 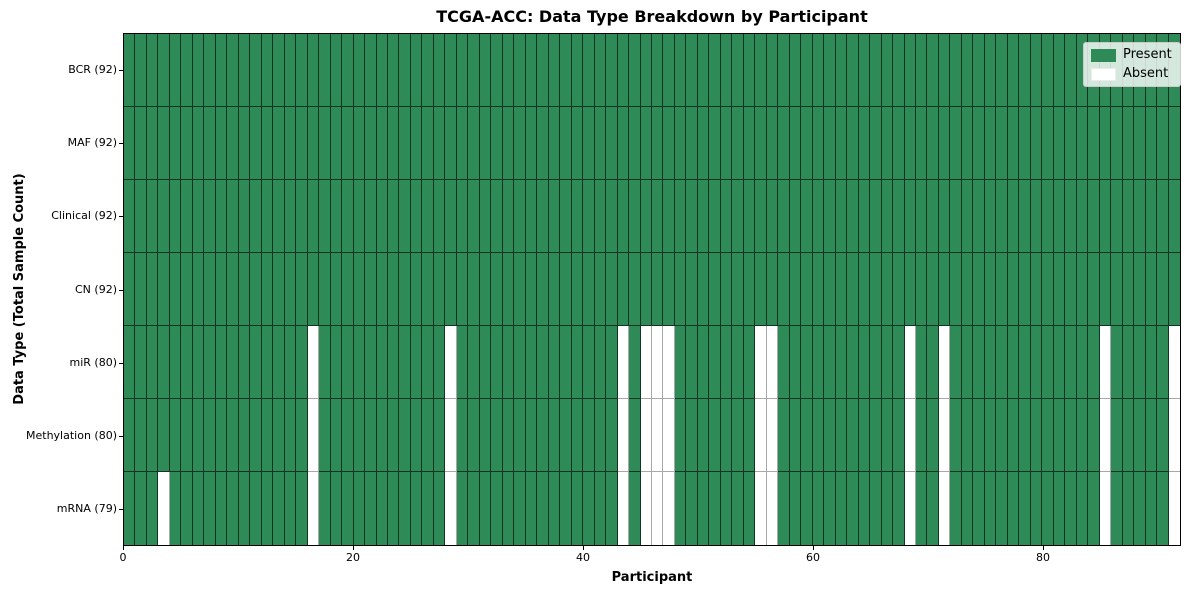 What do you see at coordinates (1147, 54) in the screenshot?
I see `legend-label-present: Present` at bounding box center [1147, 54].